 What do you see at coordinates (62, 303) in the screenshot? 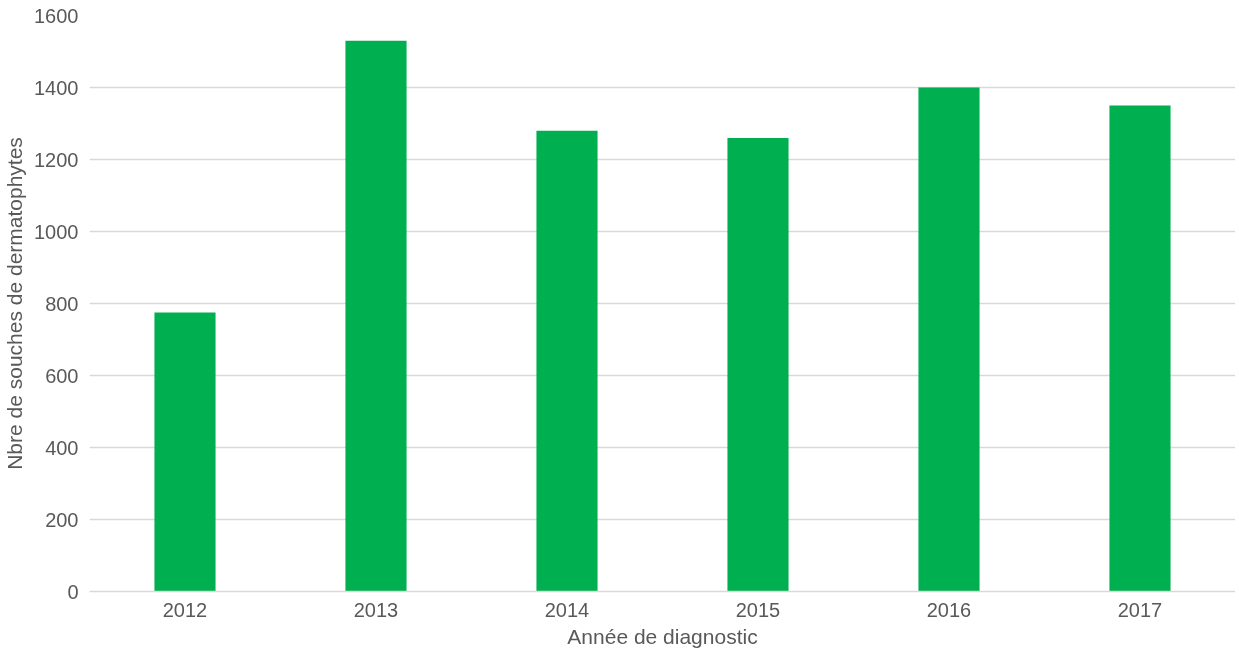
I see `y-tick-label: 800` at bounding box center [62, 303].